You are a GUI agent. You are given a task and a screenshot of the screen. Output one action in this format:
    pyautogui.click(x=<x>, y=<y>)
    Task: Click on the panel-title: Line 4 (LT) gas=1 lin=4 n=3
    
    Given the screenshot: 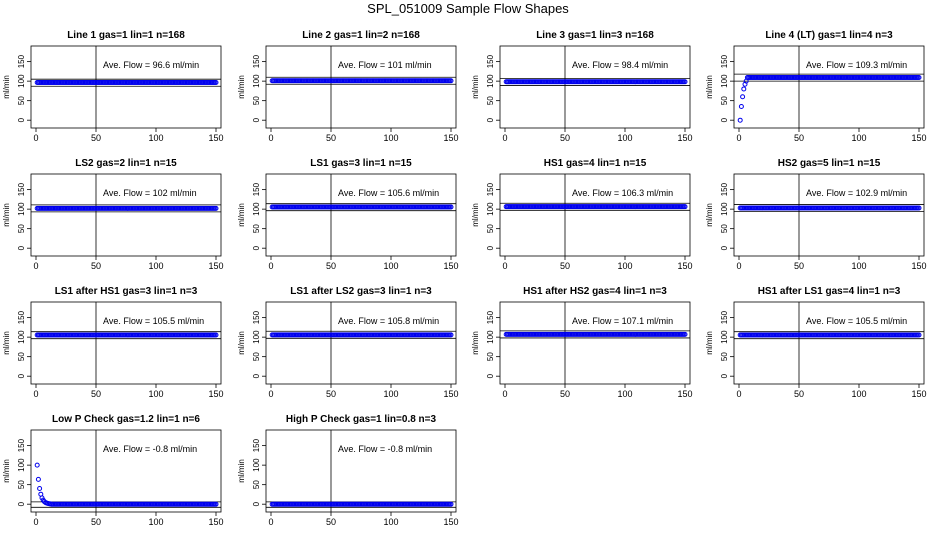 What is the action you would take?
    pyautogui.click(x=829, y=35)
    